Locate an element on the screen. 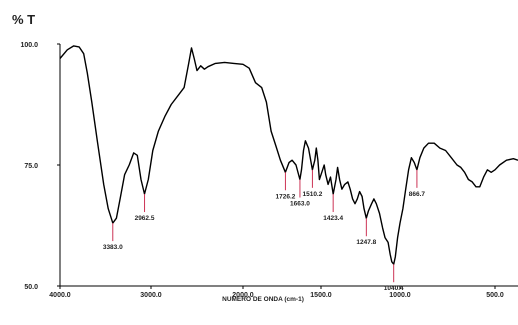 The height and width of the screenshot is (325, 518). y-tick-label: 50.0 is located at coordinates (31, 287).